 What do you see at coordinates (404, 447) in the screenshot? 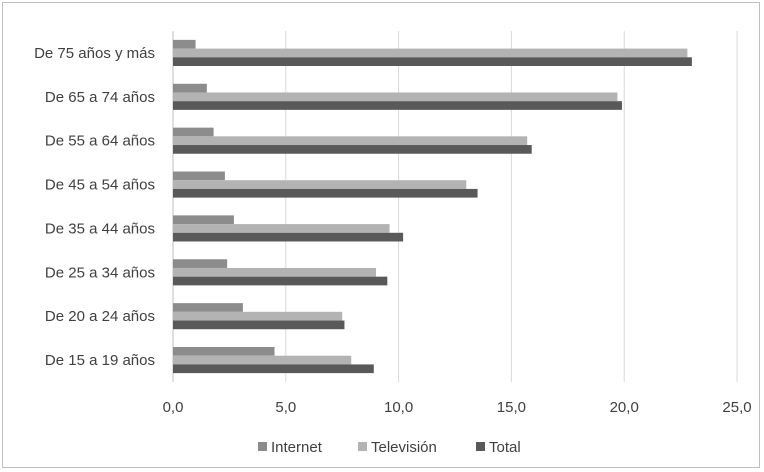
I see `legend-label: Televisión` at bounding box center [404, 447].